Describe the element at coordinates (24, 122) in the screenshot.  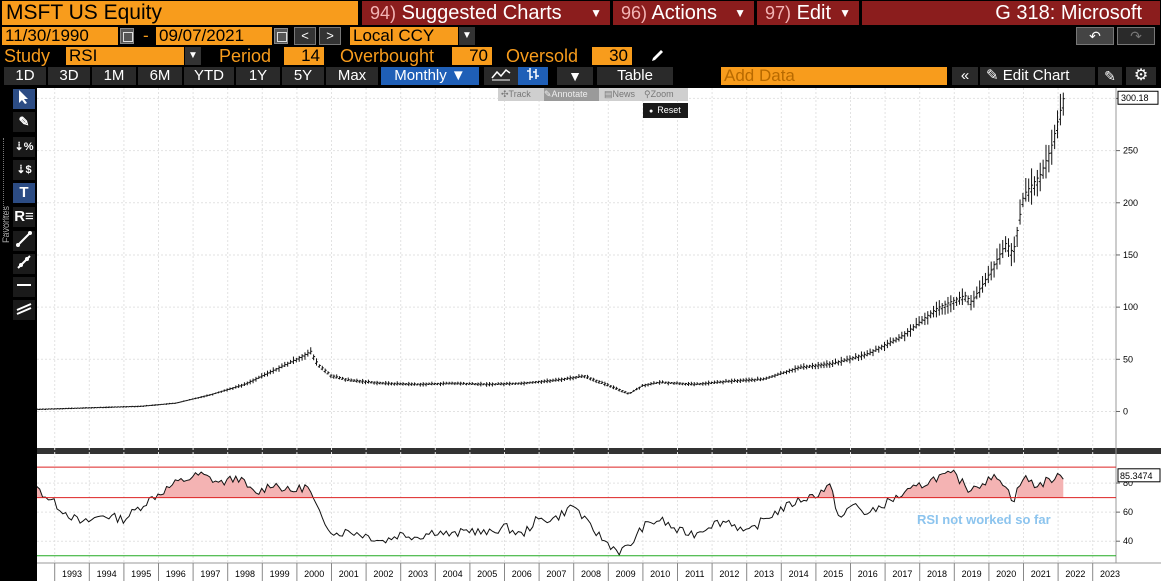
I see `draw-line-icon: ✎` at that location.